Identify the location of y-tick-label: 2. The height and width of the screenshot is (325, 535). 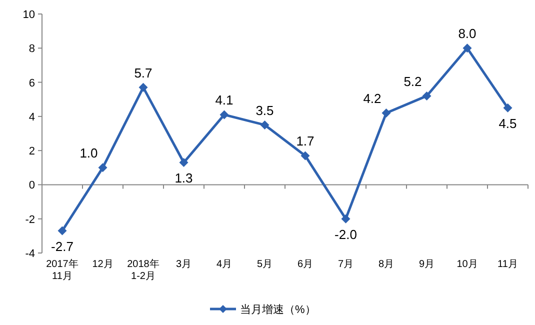
(31, 152).